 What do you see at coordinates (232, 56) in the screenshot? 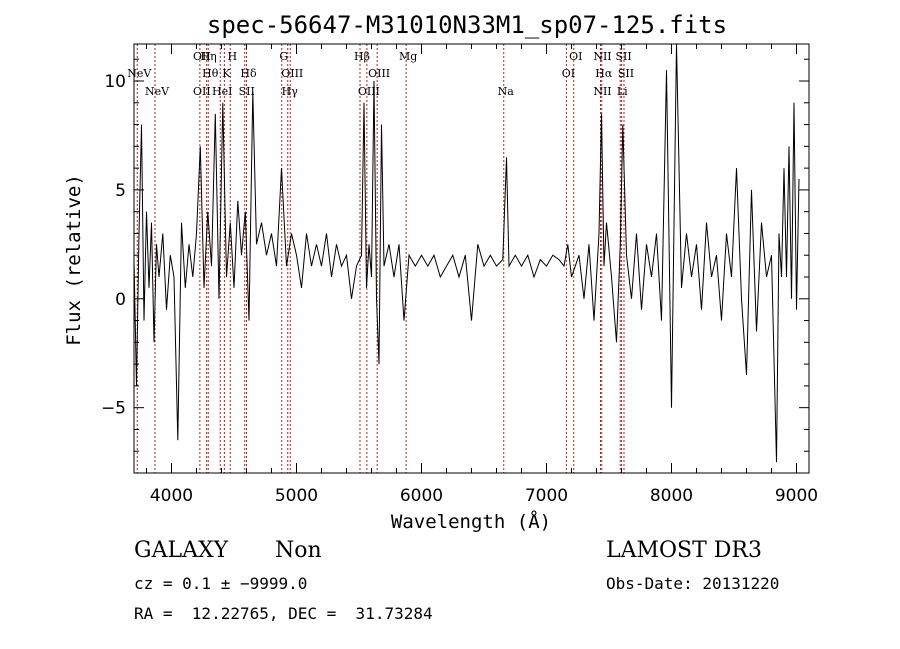
I see `emission-line-label: H` at bounding box center [232, 56].